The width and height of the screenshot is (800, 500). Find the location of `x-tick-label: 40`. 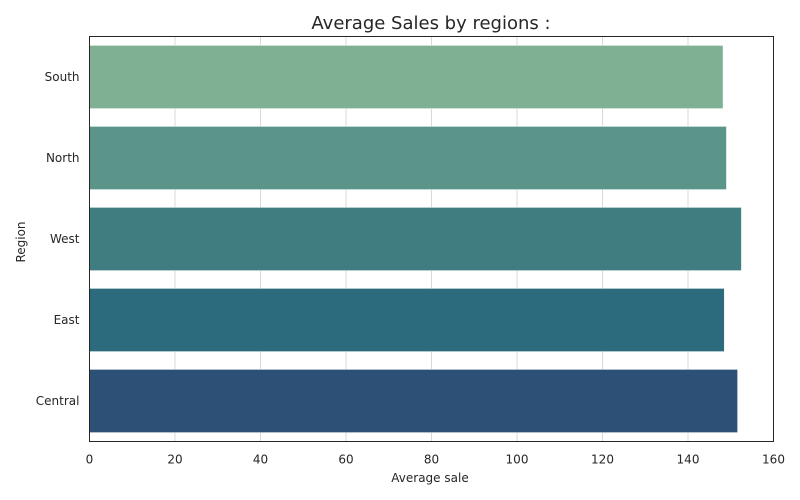

x-tick-label: 40 is located at coordinates (260, 460).